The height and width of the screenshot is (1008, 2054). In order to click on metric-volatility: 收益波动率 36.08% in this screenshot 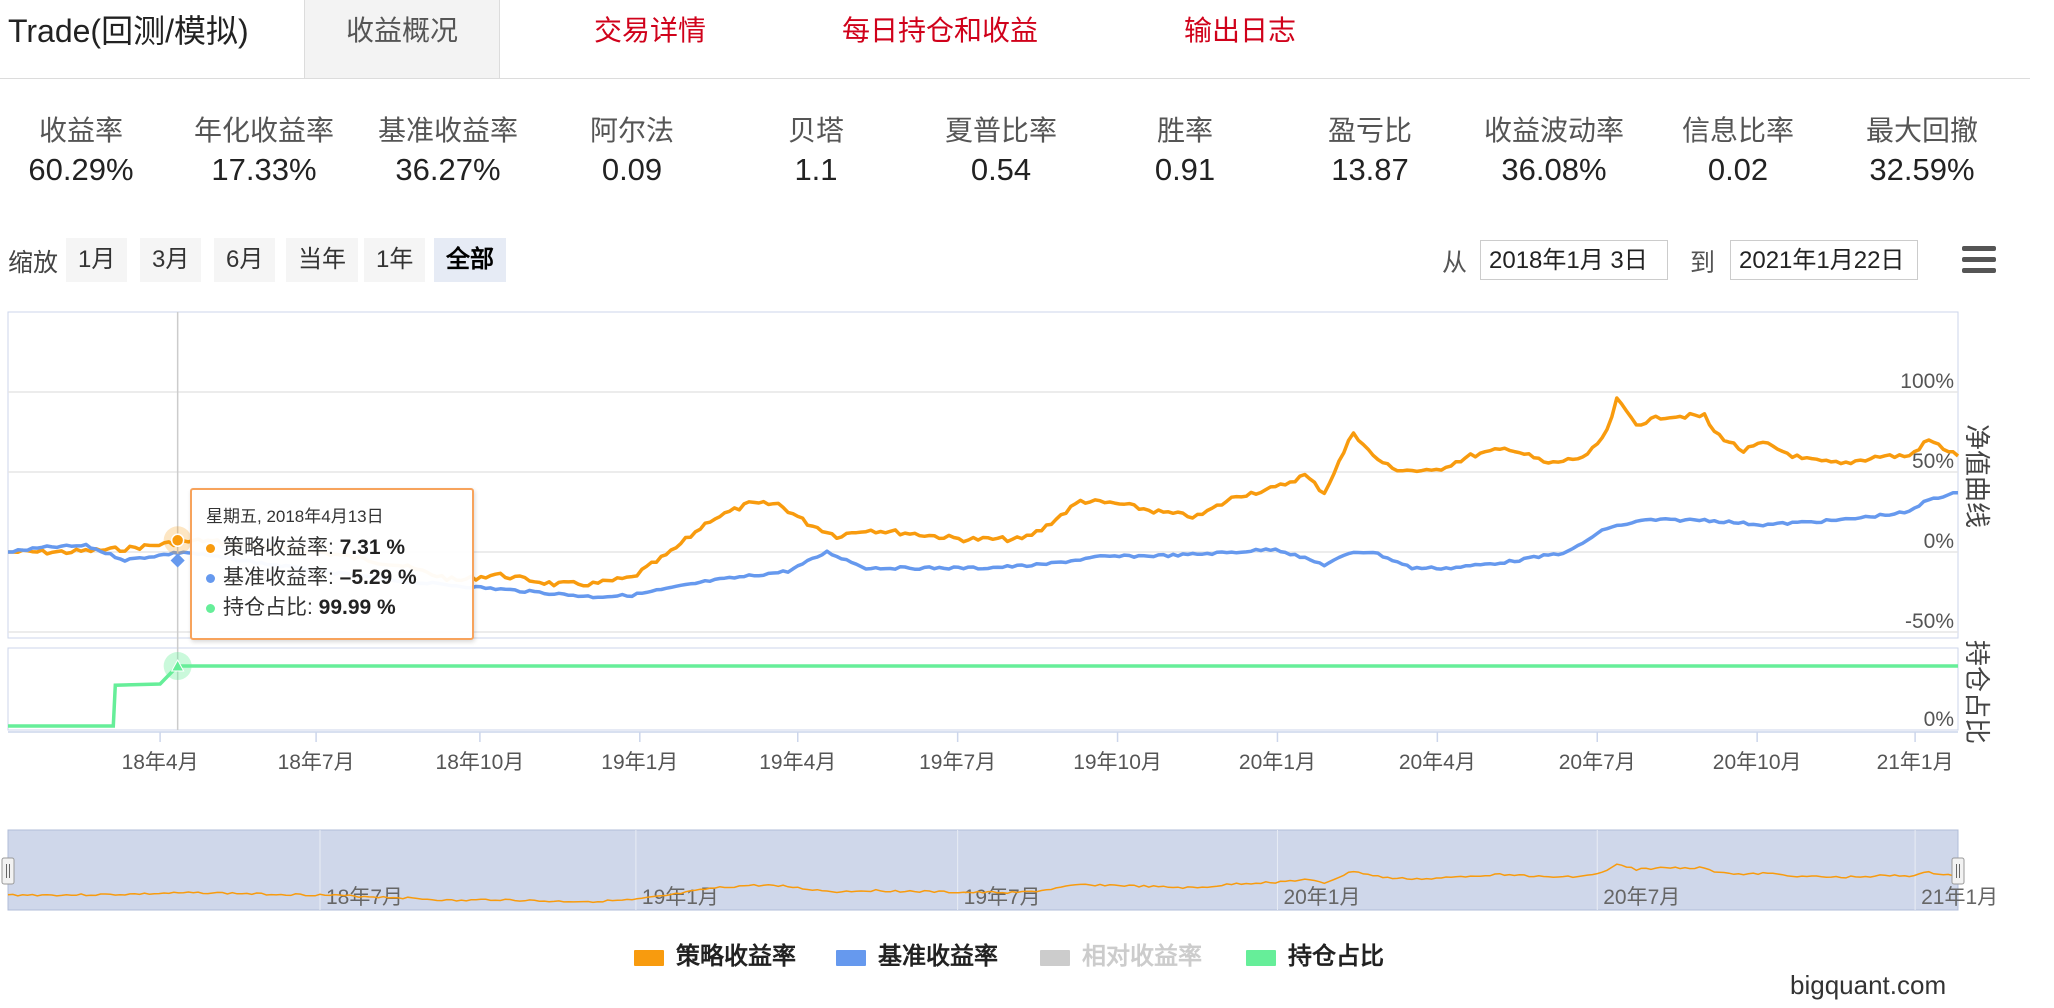, I will do `click(1554, 151)`.